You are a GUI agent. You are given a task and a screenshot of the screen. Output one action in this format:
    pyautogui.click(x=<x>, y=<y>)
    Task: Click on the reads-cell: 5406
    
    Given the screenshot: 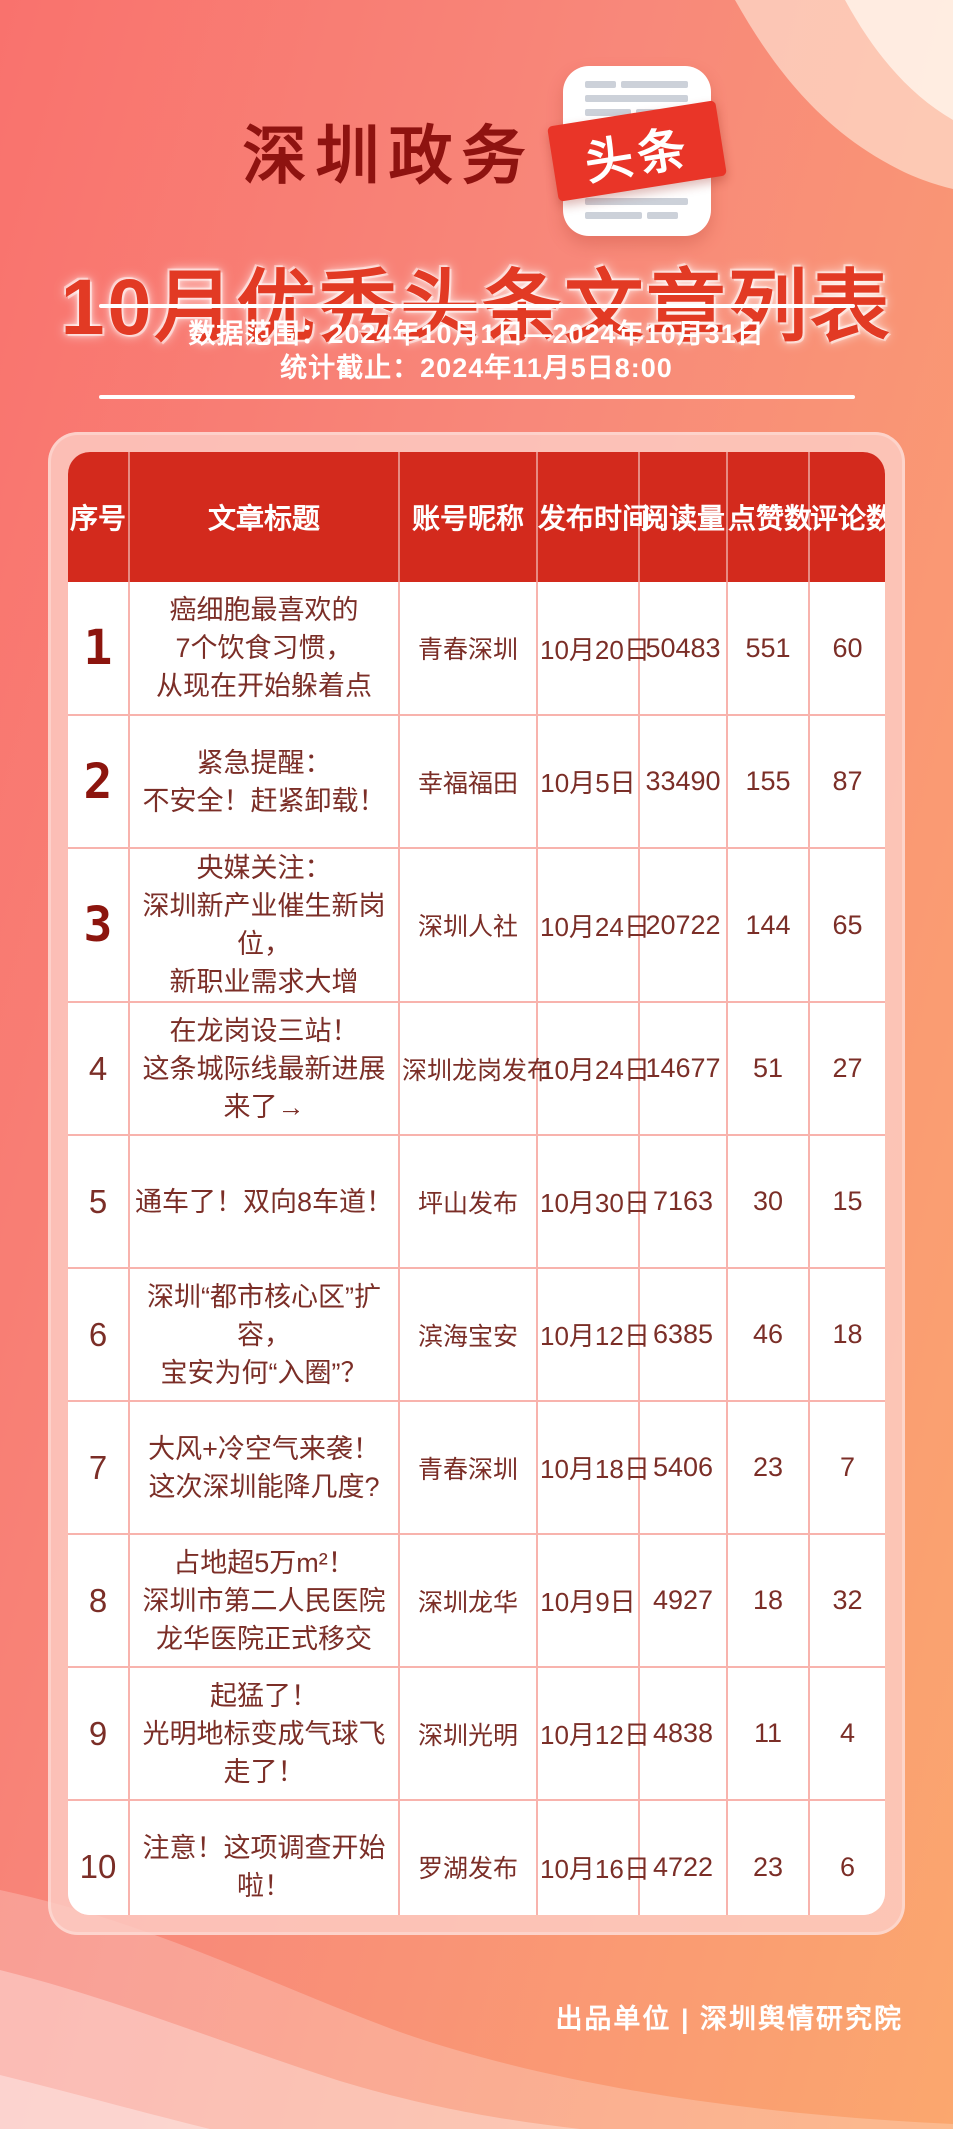 What is the action you would take?
    pyautogui.click(x=683, y=1467)
    